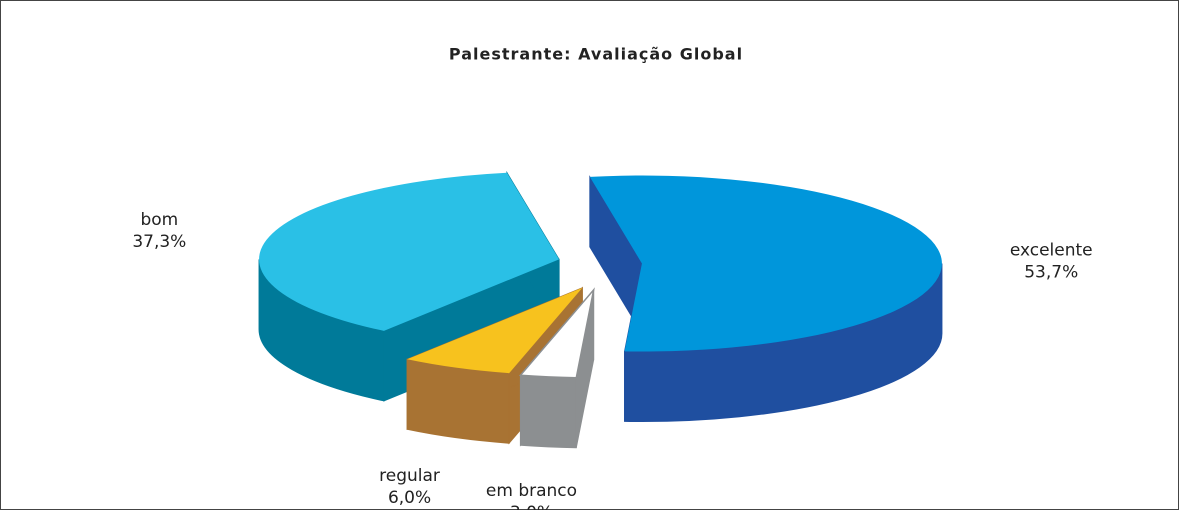  I want to click on slice-side, so click(548, 411).